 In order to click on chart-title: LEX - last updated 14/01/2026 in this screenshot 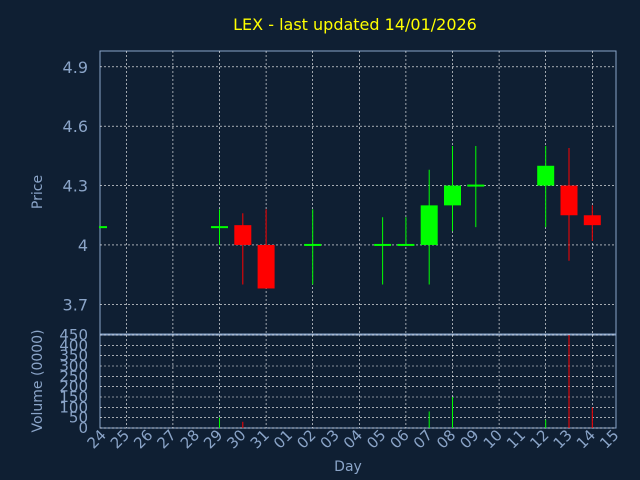, I will do `click(355, 24)`.